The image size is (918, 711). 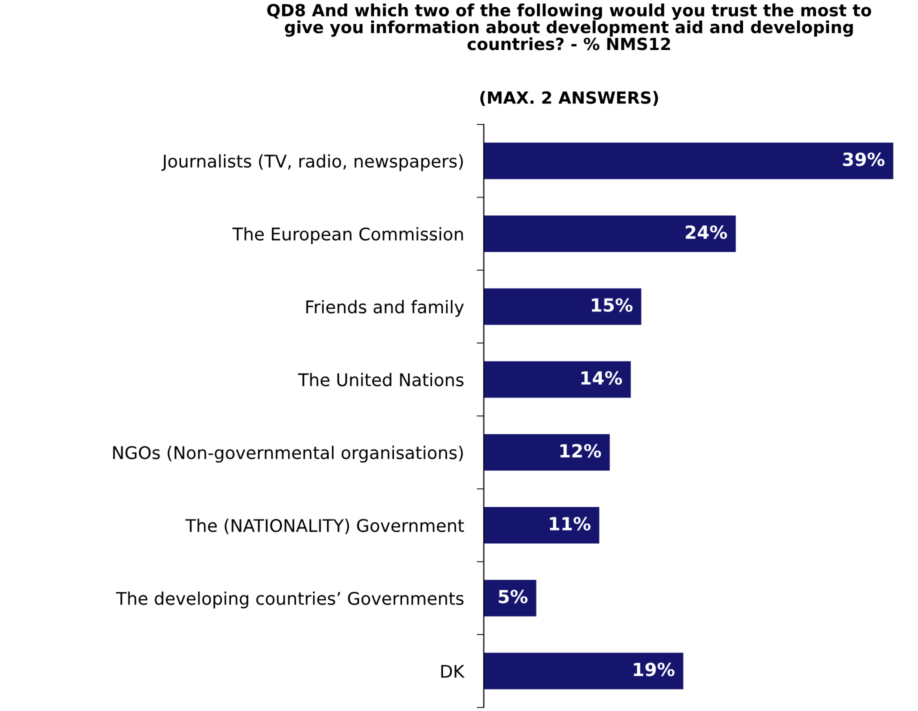 What do you see at coordinates (570, 523) in the screenshot?
I see `data-label: 11%` at bounding box center [570, 523].